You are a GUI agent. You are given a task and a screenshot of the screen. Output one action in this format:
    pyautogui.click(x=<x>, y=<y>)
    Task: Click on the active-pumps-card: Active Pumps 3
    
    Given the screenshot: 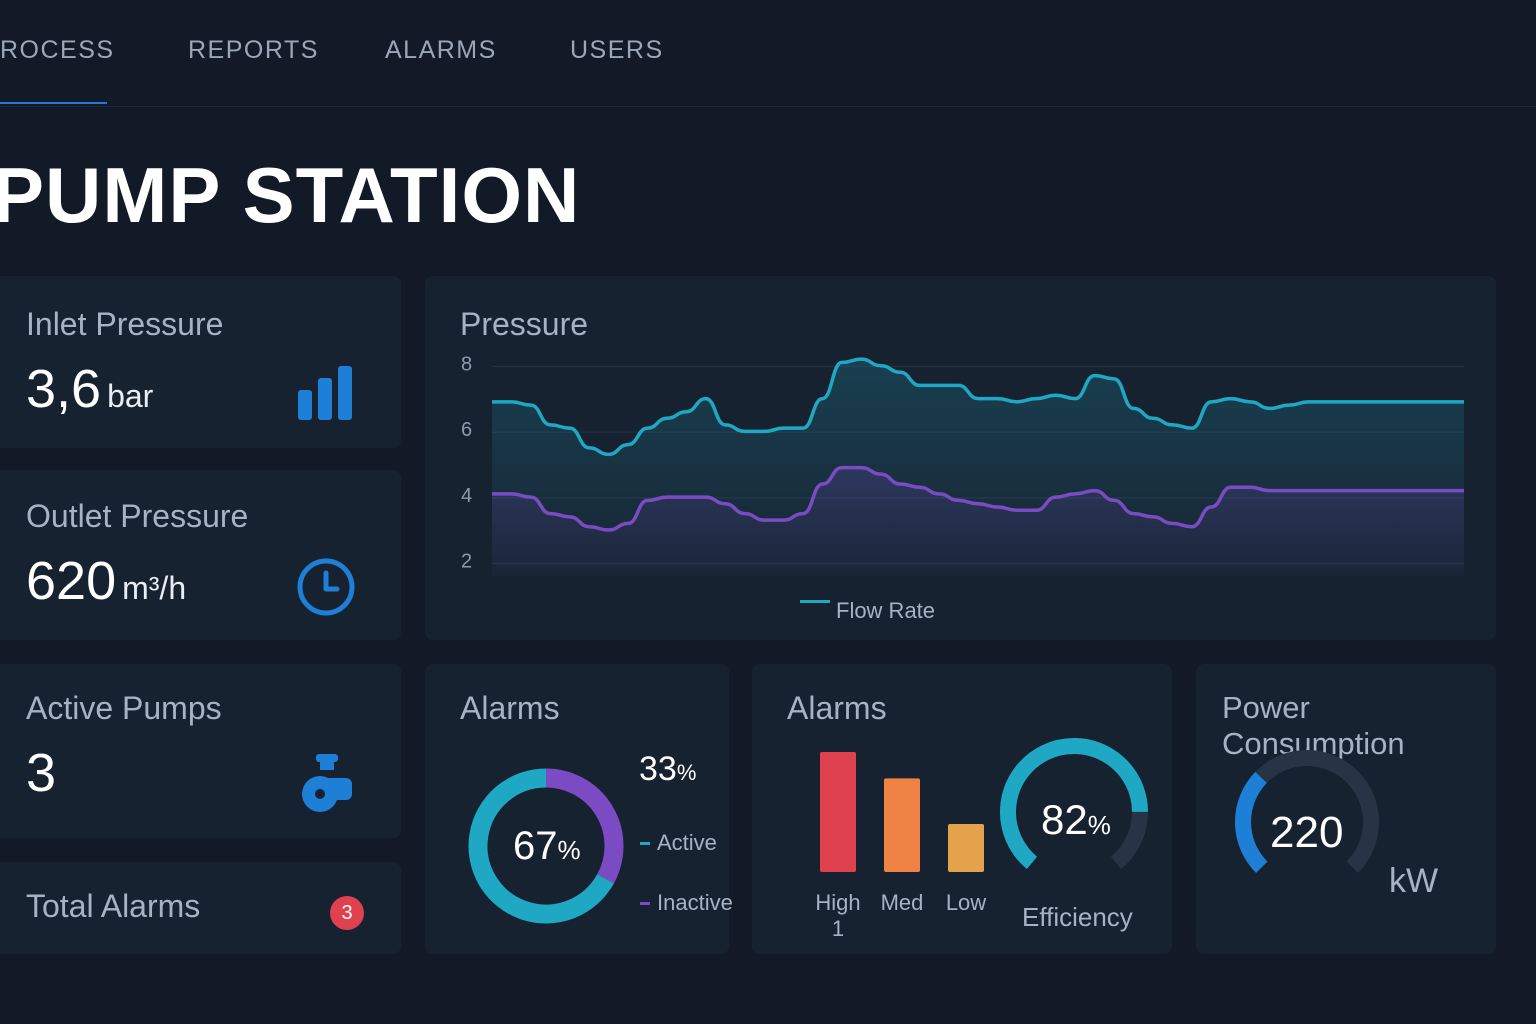 What is the action you would take?
    pyautogui.click(x=200, y=751)
    